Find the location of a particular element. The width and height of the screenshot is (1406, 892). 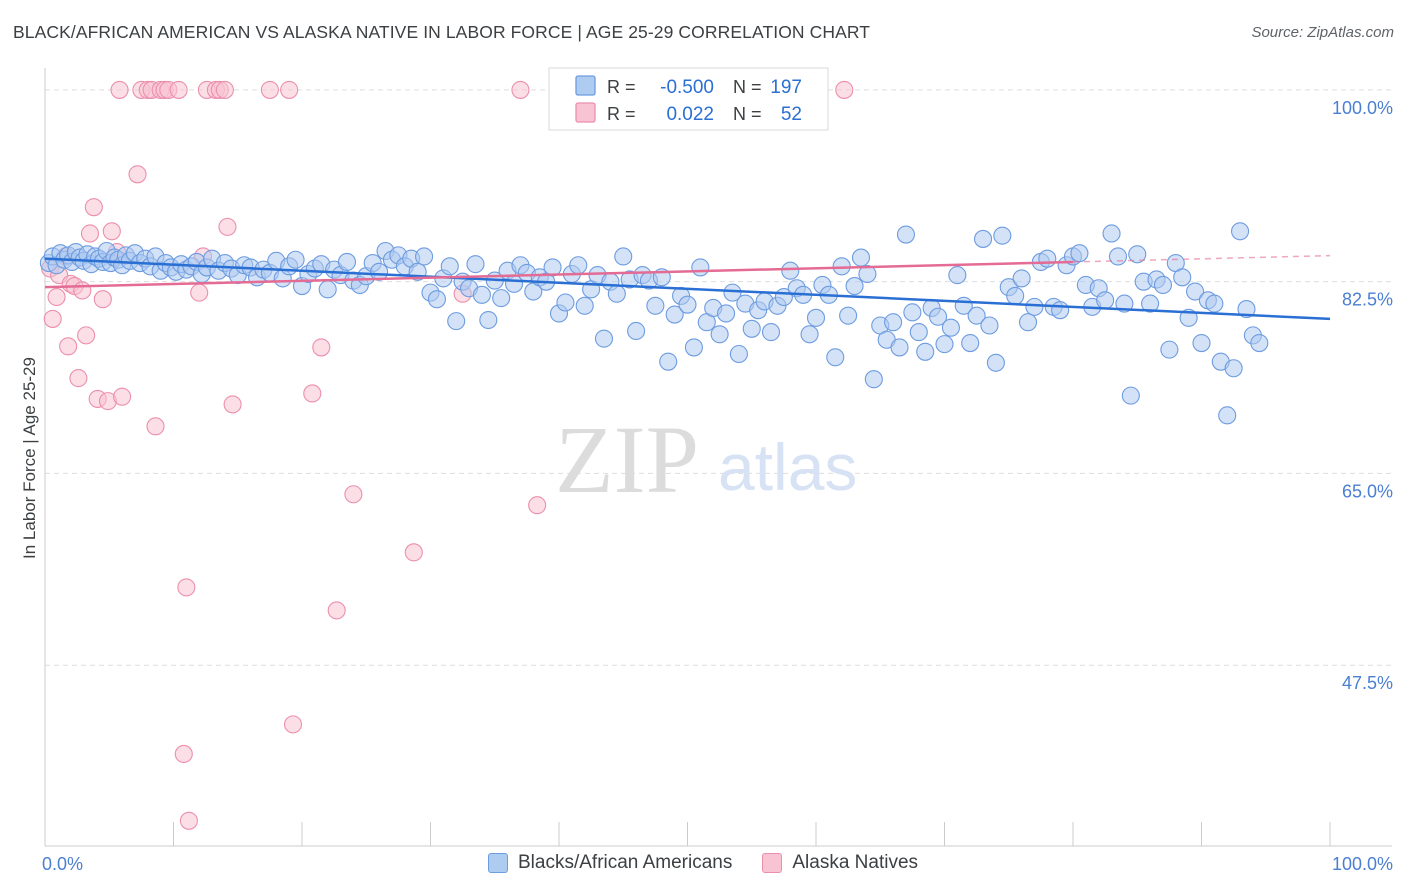

legend-swatch-pink is located at coordinates (585, 112).